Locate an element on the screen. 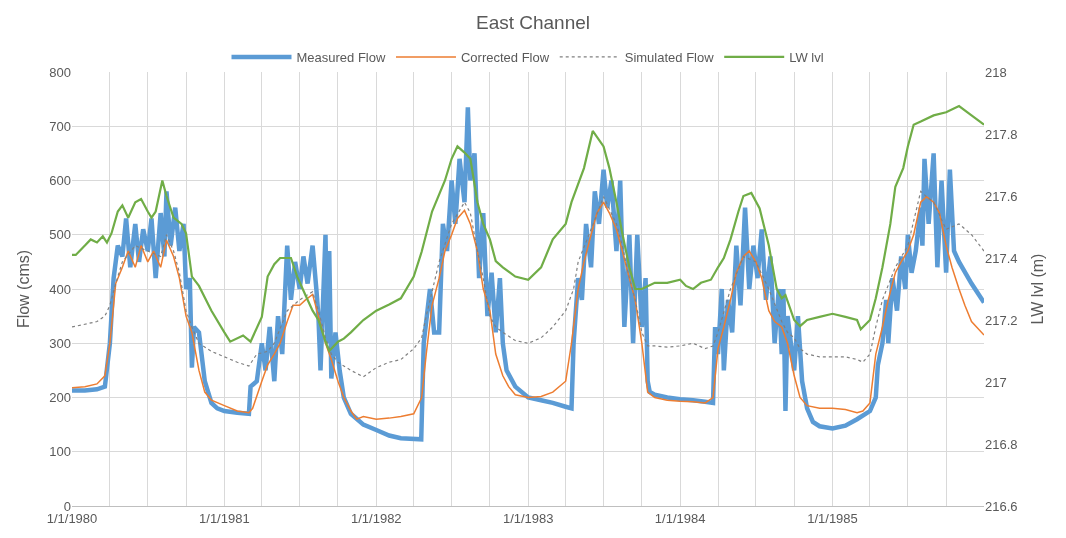 The image size is (1066, 538). y-tick-label: 100 is located at coordinates (60, 452).